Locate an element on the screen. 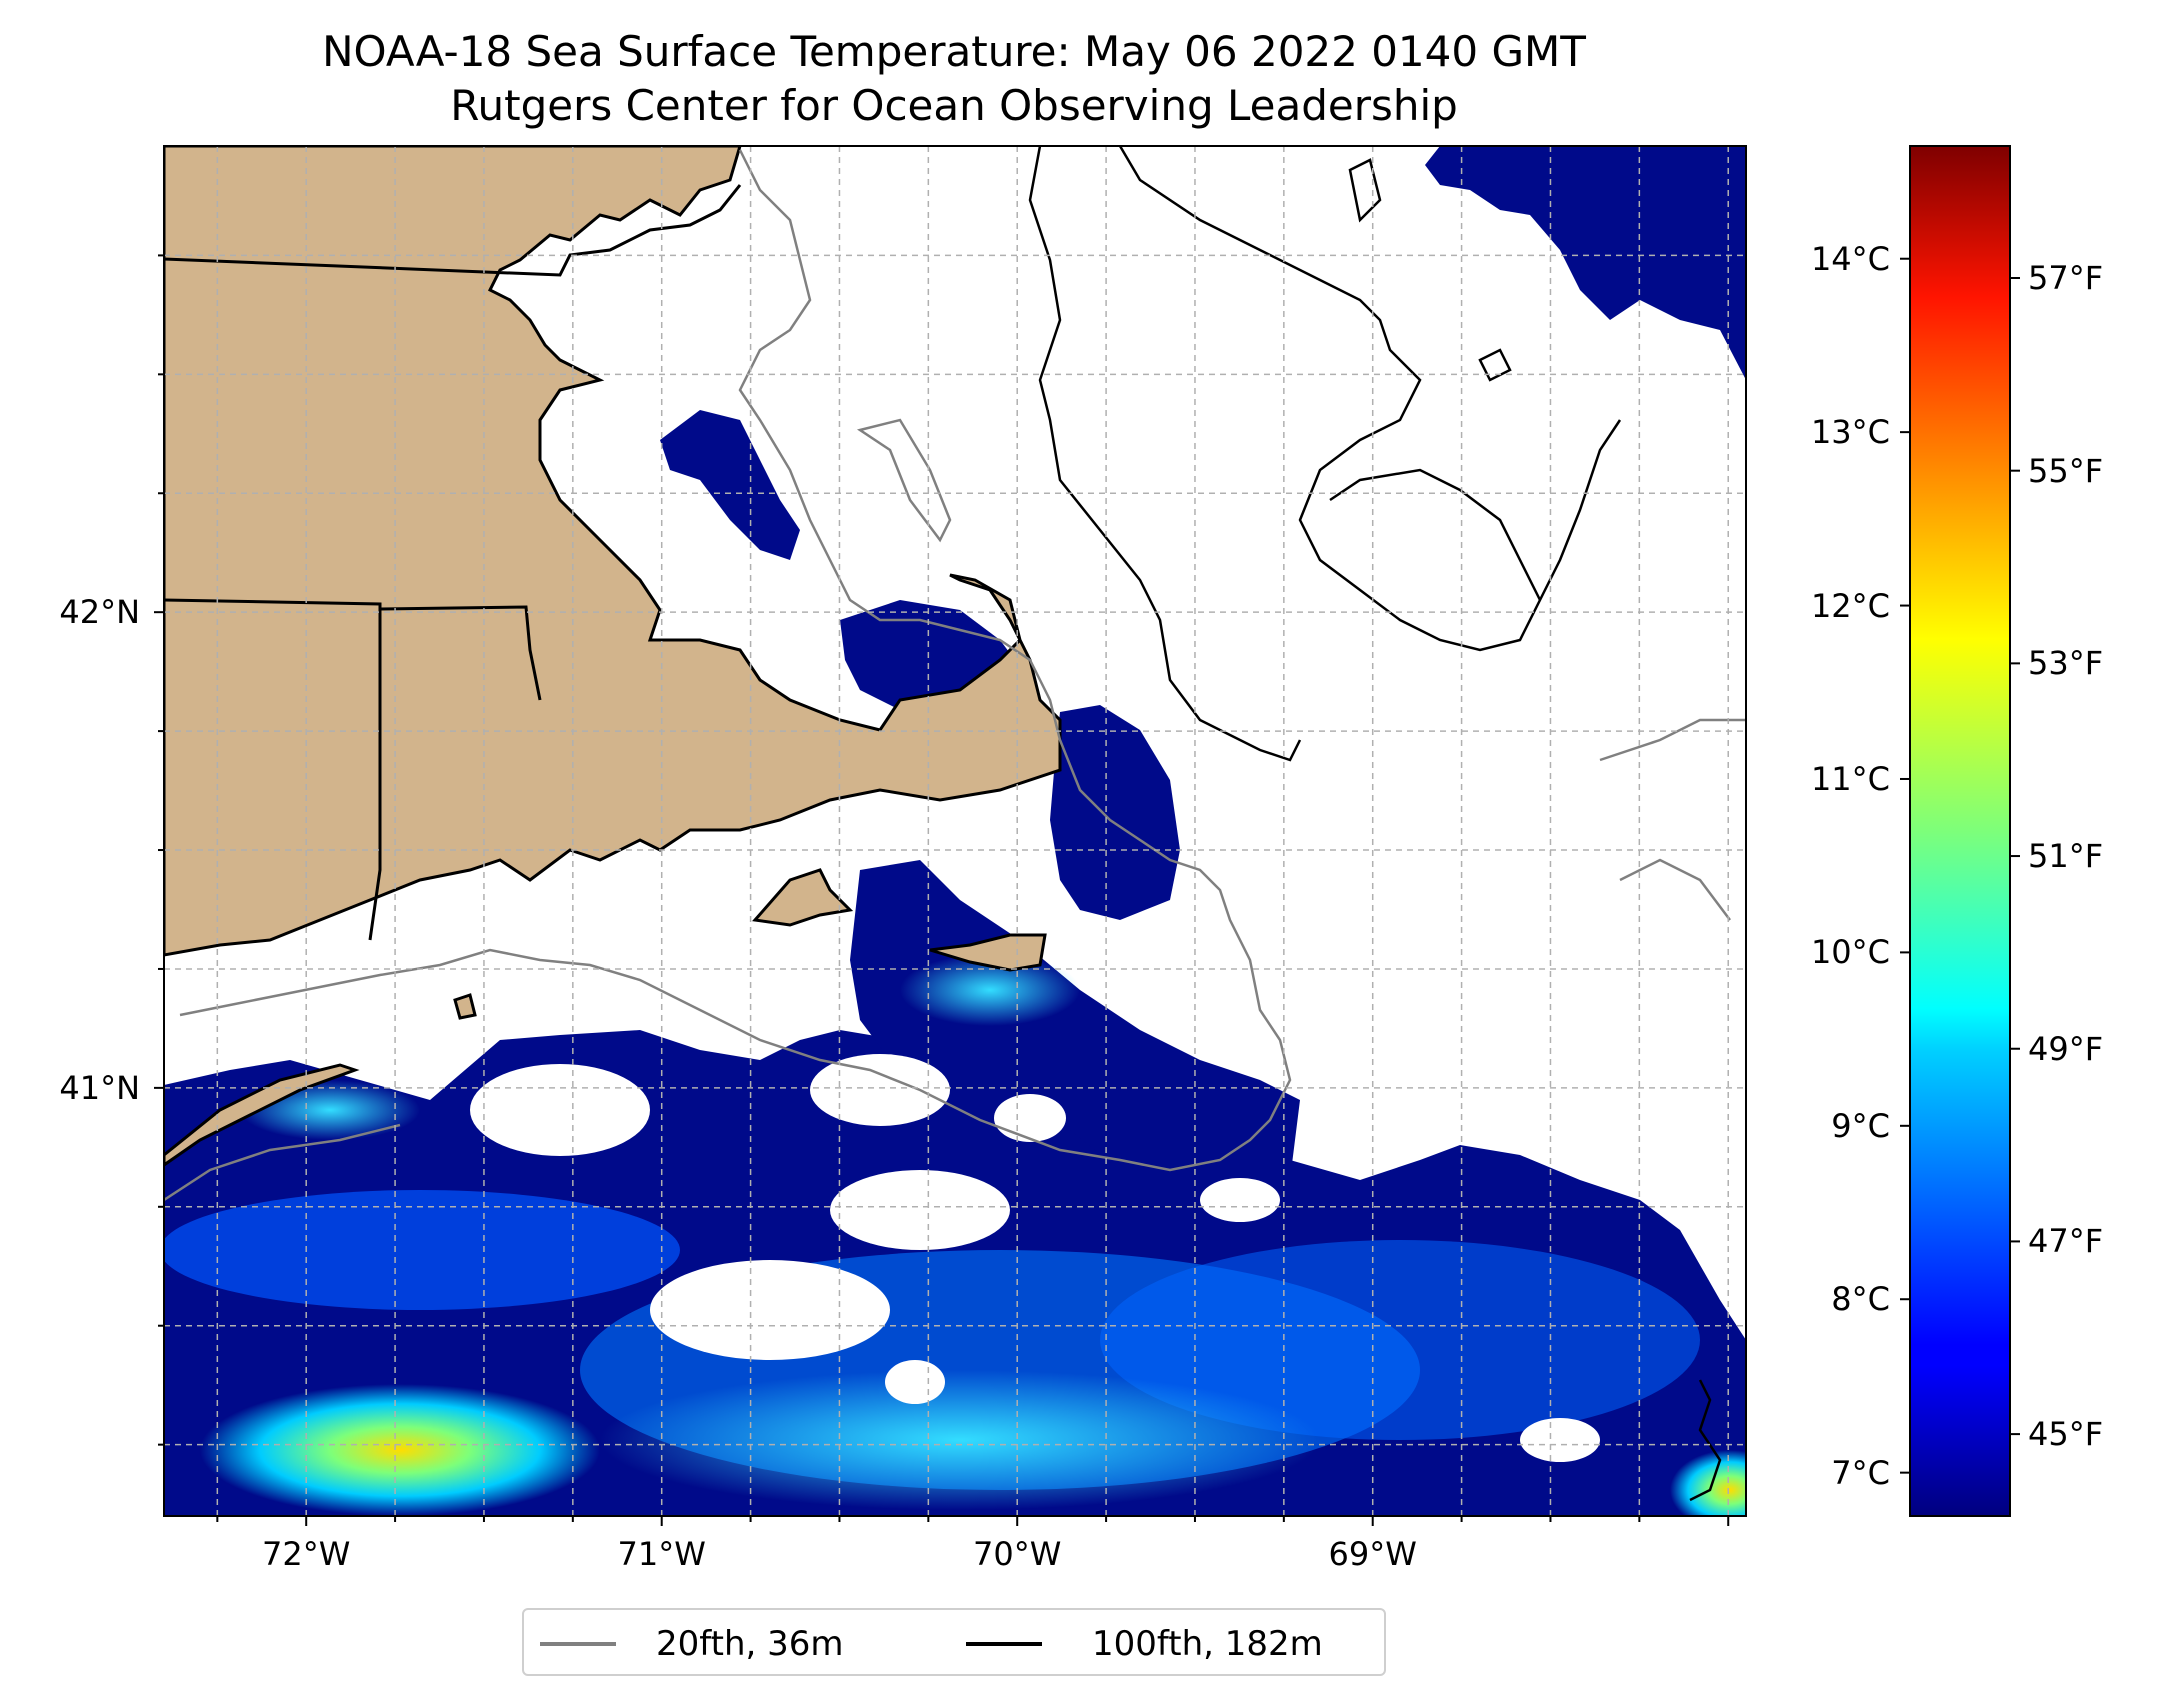  colorbar-fahrenheit-label: 51°F is located at coordinates (2066, 856).